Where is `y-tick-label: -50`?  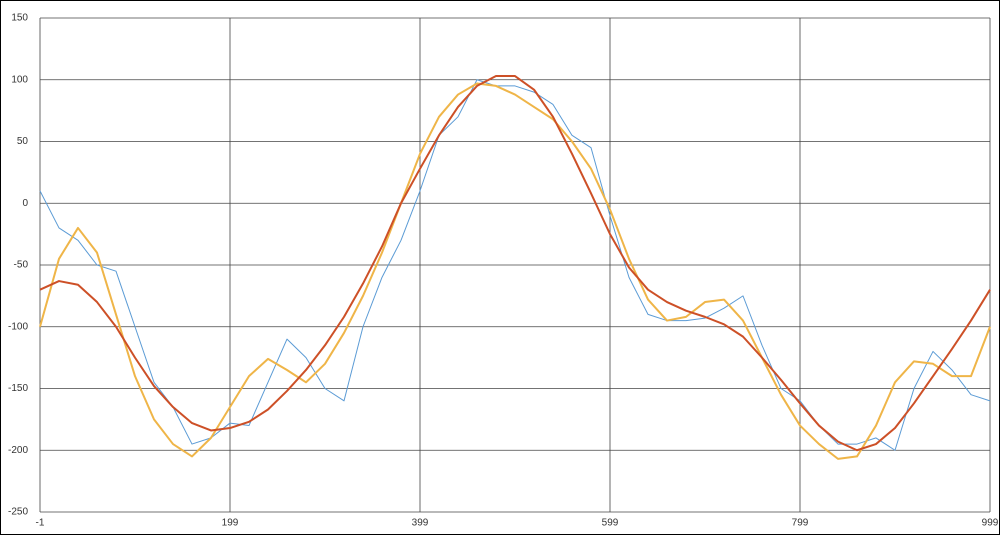 y-tick-label: -50 is located at coordinates (21, 265).